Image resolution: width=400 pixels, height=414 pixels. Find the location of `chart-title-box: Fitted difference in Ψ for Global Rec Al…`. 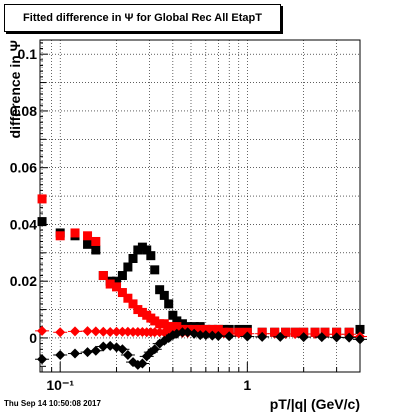

chart-title-box: Fitted difference in Ψ for Global Rec Al… is located at coordinates (142, 18).